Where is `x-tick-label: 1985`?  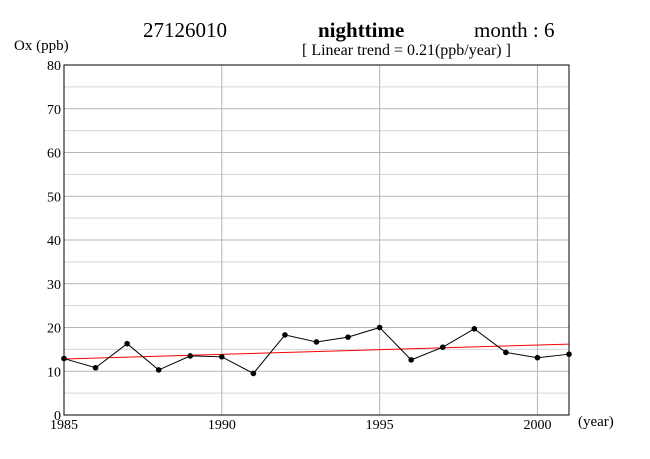
x-tick-label: 1985 is located at coordinates (64, 425).